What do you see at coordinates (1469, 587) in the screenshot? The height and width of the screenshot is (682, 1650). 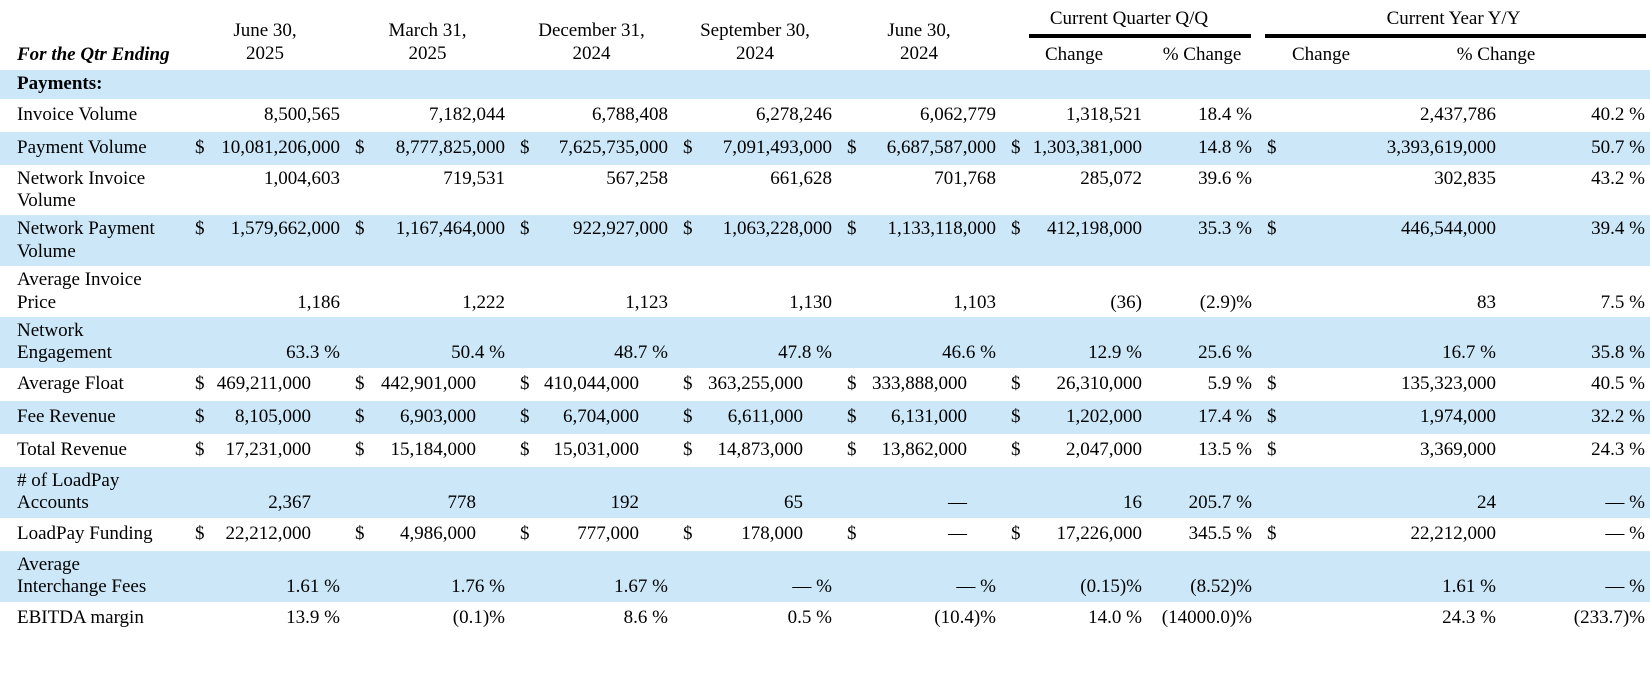 I see `cell-value: 1.61 %` at bounding box center [1469, 587].